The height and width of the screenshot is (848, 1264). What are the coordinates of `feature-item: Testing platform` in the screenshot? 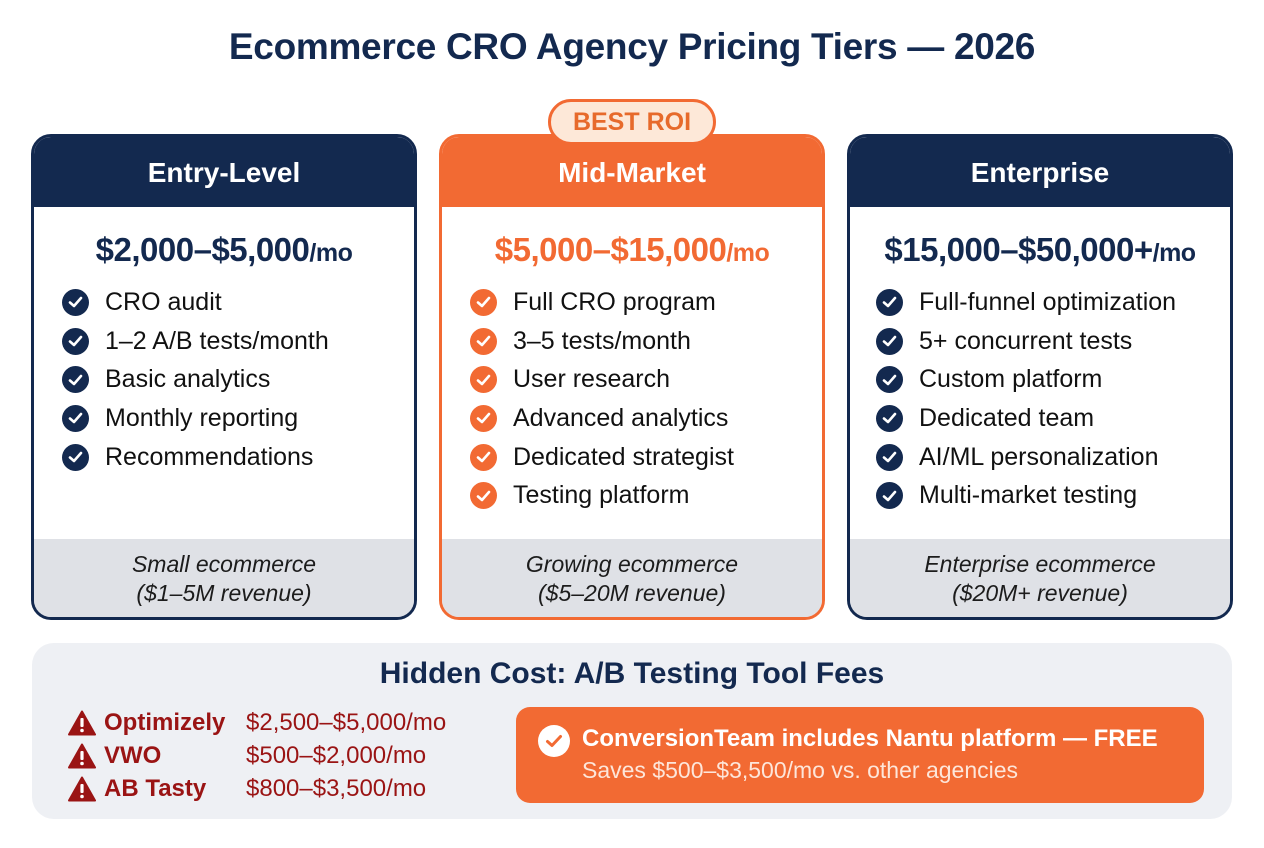 It's located at (646, 495).